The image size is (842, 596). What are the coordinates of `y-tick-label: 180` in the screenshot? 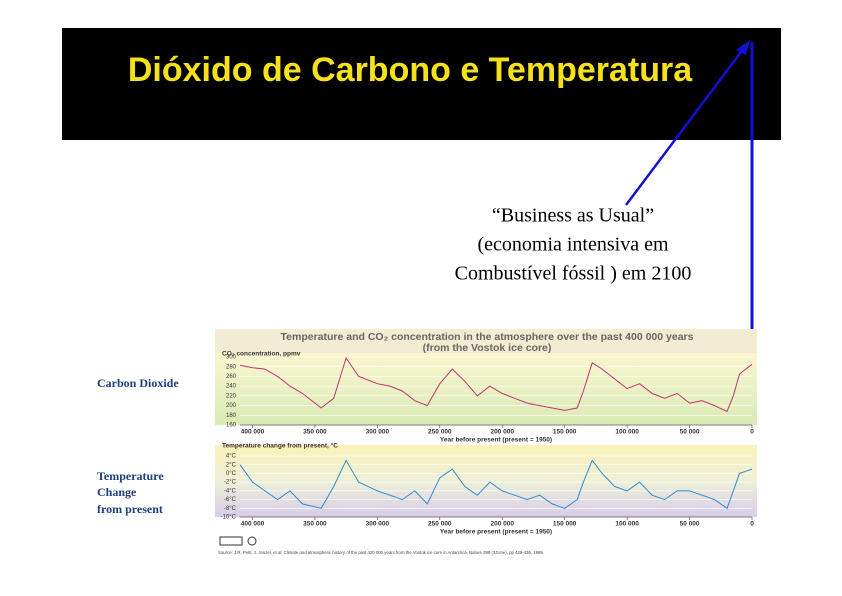 It's located at (231, 416).